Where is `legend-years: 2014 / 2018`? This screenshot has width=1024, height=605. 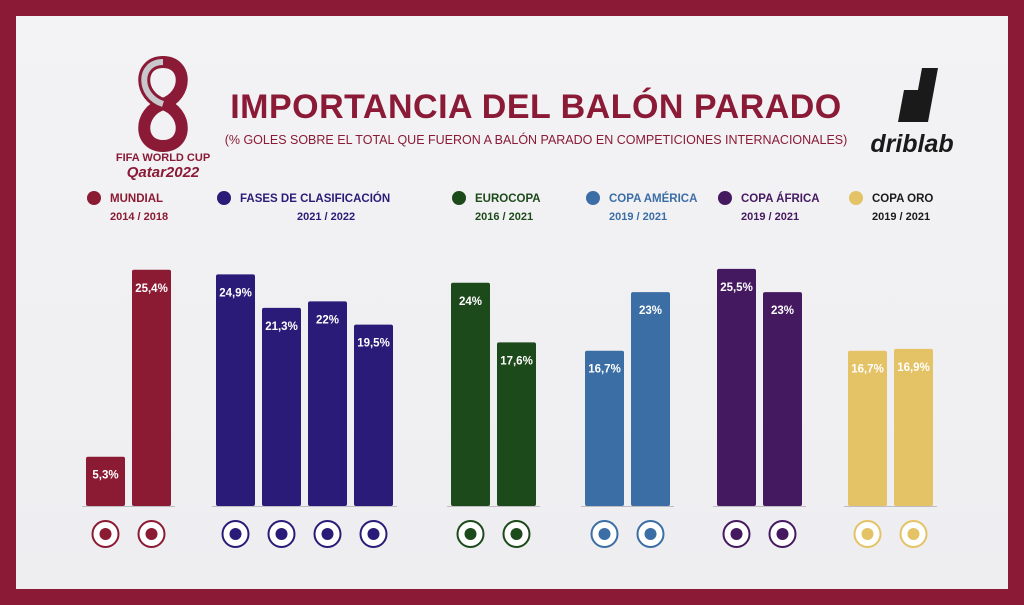
legend-years: 2014 / 2018 is located at coordinates (139, 217).